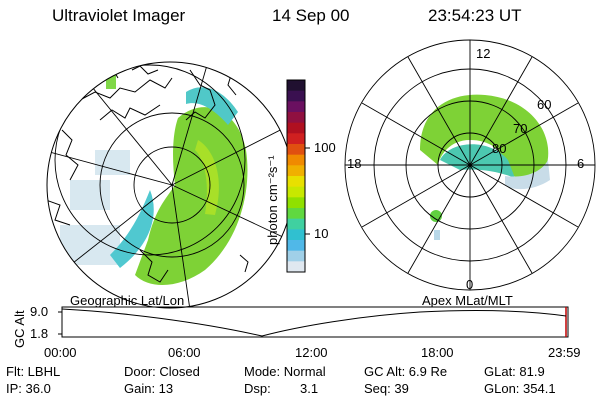 The image size is (600, 400). What do you see at coordinates (95, 207) in the screenshot?
I see `left-speckle` at bounding box center [95, 207].